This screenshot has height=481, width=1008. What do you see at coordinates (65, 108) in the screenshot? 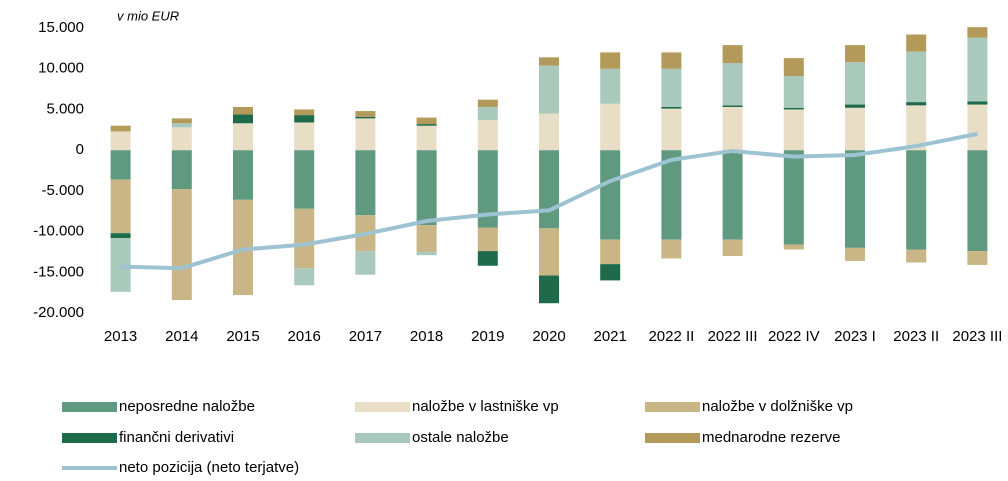
I see `y-tick-label: 5.000` at bounding box center [65, 108].